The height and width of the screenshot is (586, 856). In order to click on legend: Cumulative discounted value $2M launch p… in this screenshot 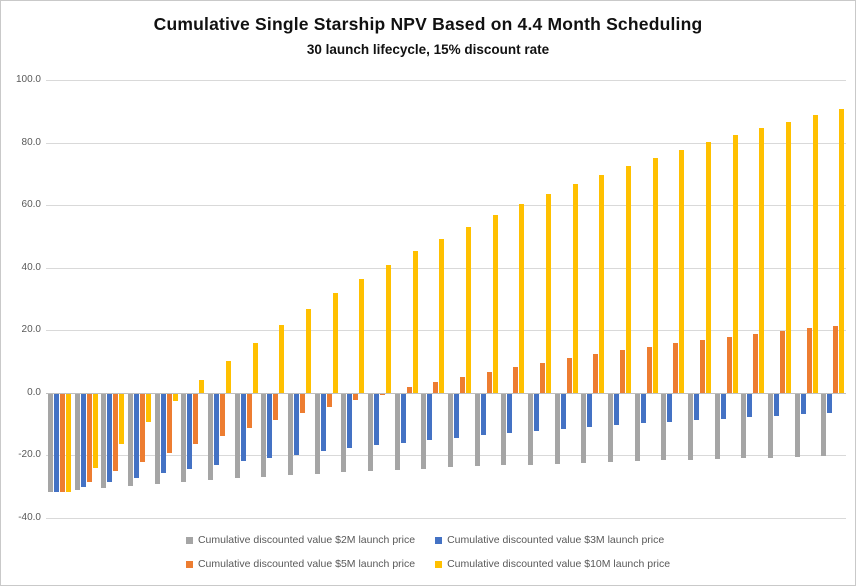, I will do `click(428, 552)`.